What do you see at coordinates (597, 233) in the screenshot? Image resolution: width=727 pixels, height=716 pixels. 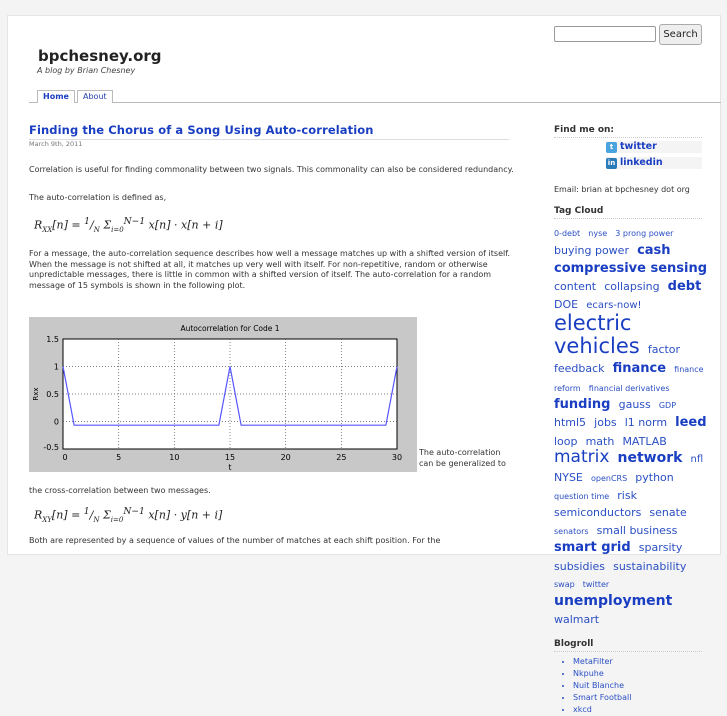 I see `tag-link: nyse` at bounding box center [597, 233].